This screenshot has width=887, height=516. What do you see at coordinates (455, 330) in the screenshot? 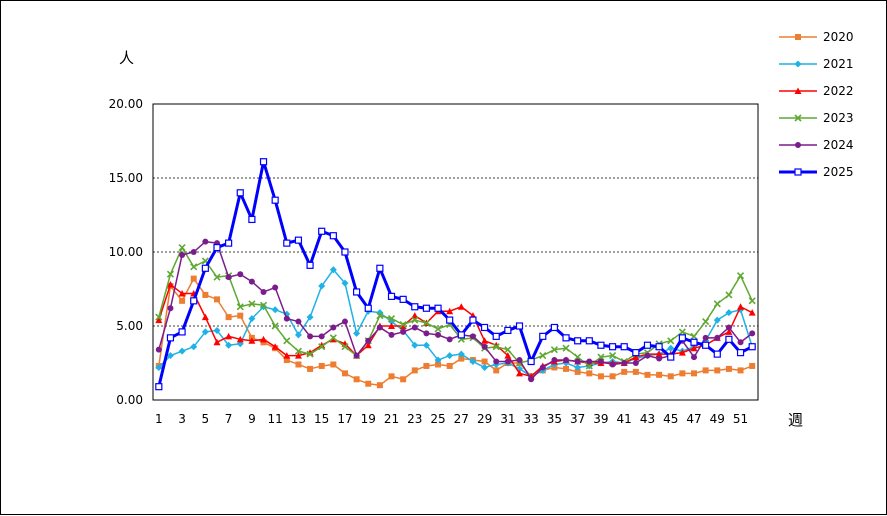
I see `series-line` at bounding box center [455, 330].